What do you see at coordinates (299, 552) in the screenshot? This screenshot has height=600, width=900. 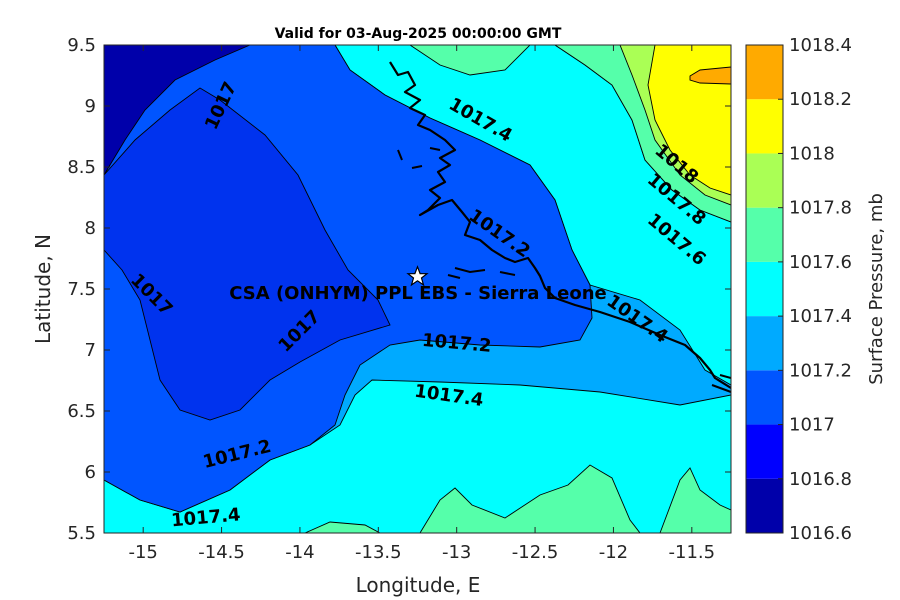 I see `x-tick-label: -14` at bounding box center [299, 552].